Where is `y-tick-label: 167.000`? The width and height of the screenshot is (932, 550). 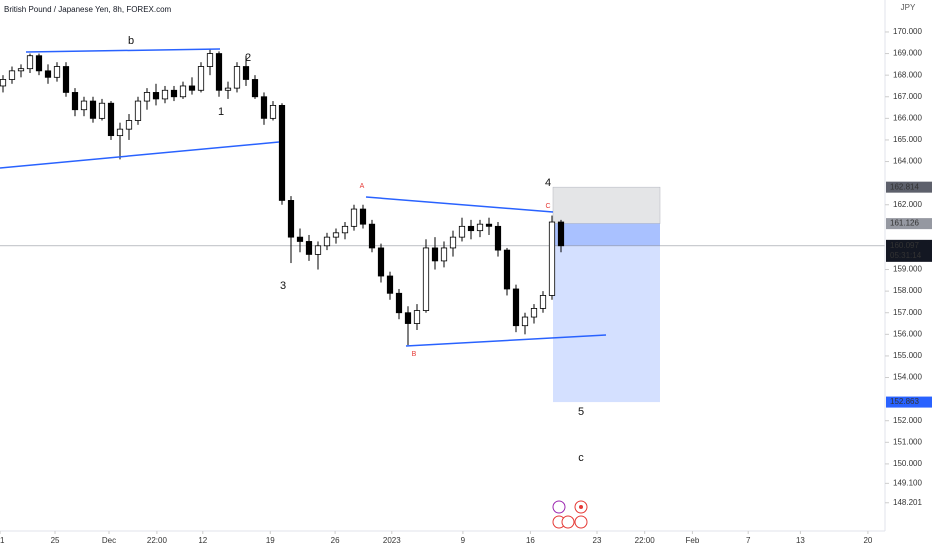
y-tick-label: 167.000 is located at coordinates (907, 96).